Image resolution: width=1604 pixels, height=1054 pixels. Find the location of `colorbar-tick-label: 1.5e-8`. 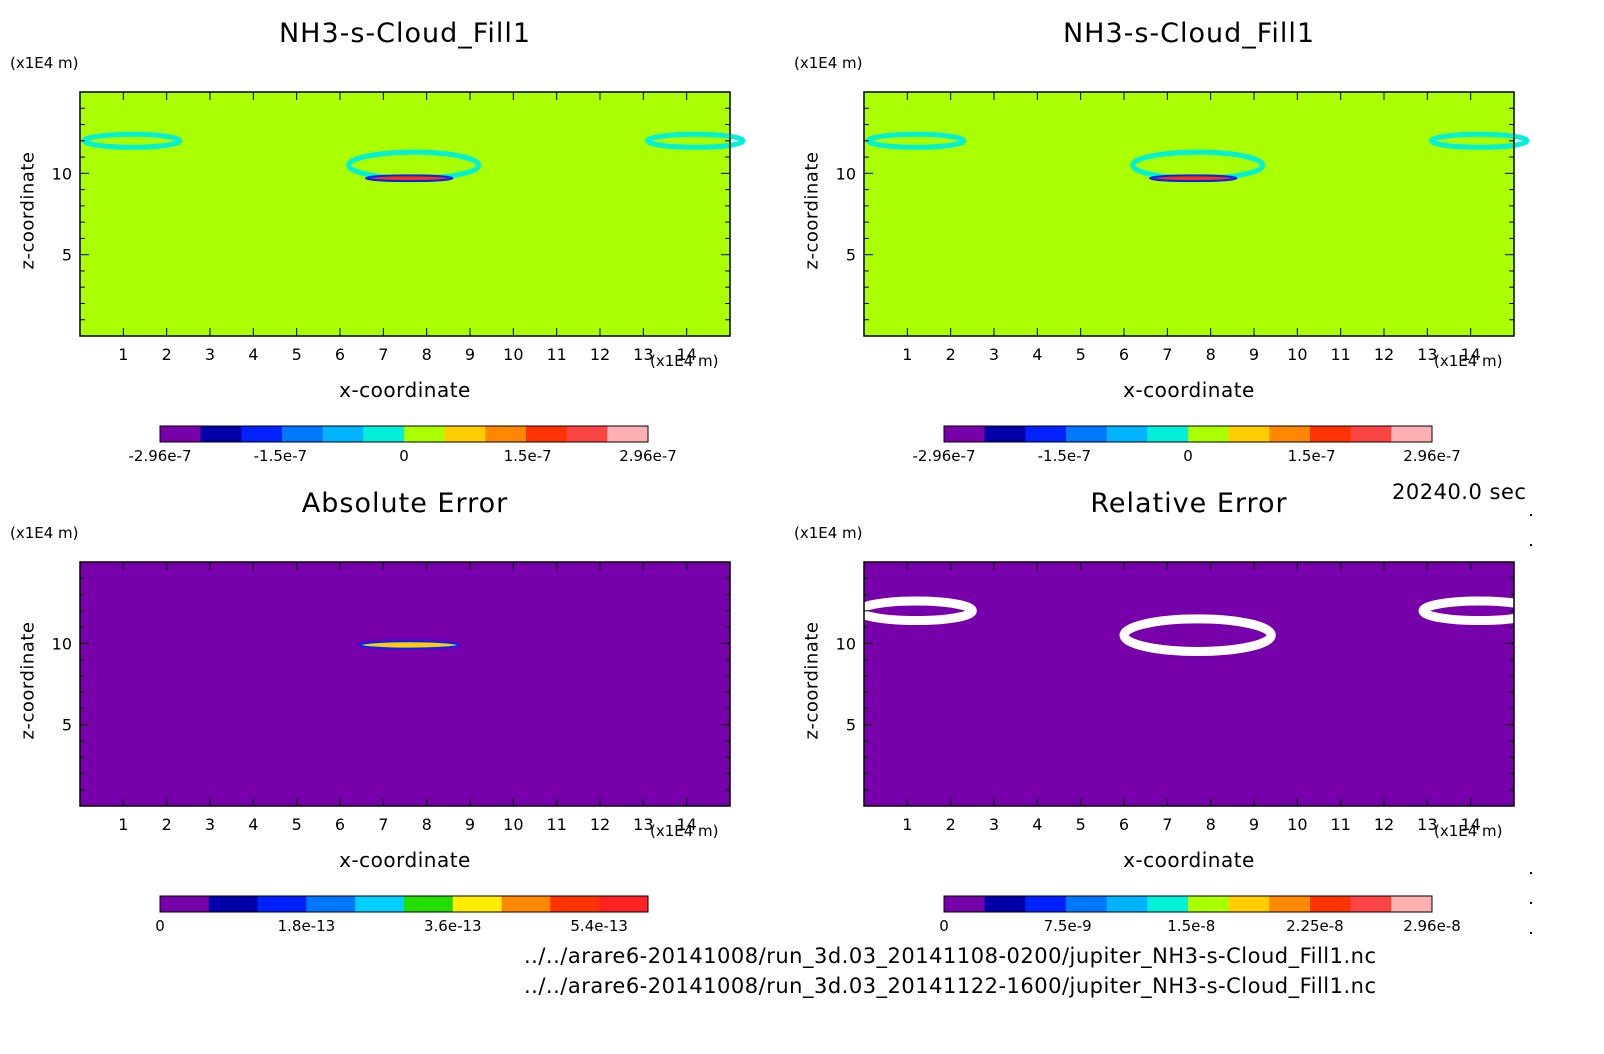

colorbar-tick-label: 1.5e-8 is located at coordinates (1191, 926).